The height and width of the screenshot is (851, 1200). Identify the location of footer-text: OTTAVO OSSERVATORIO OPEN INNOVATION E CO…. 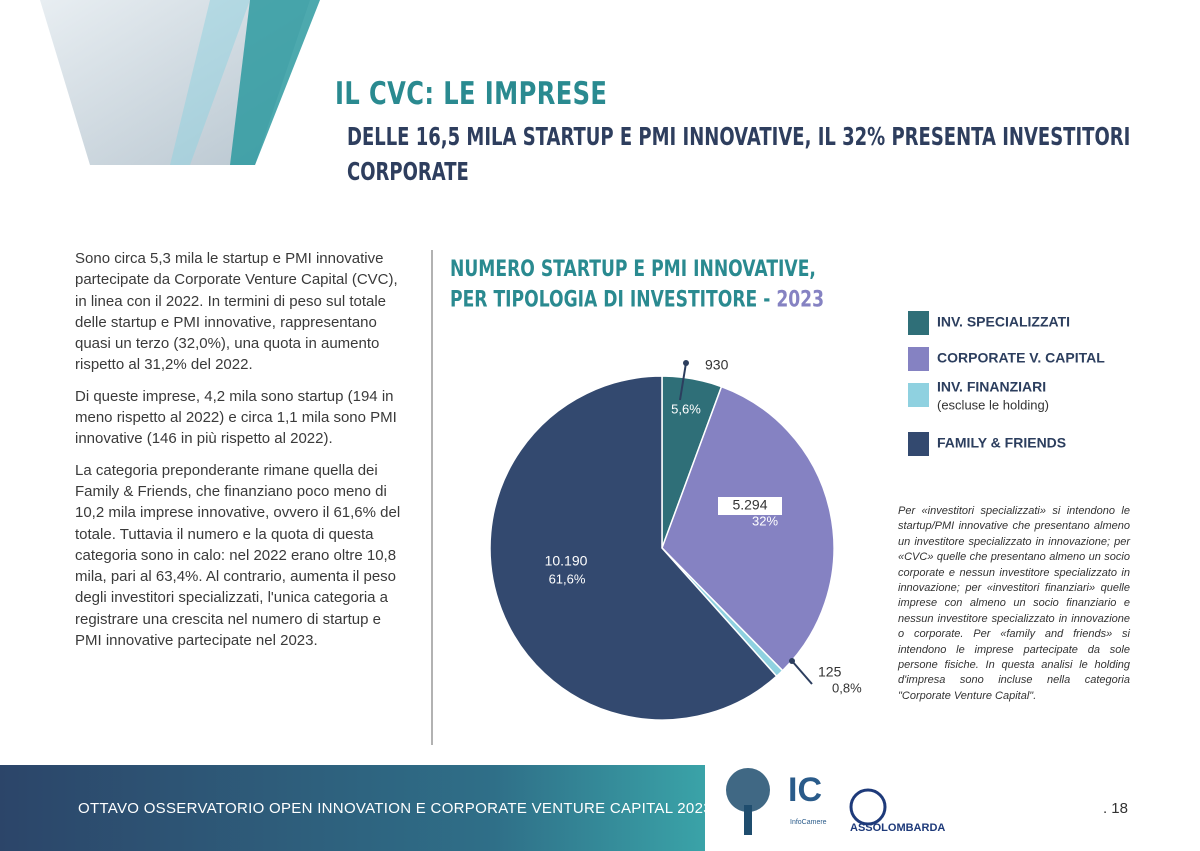
(395, 808).